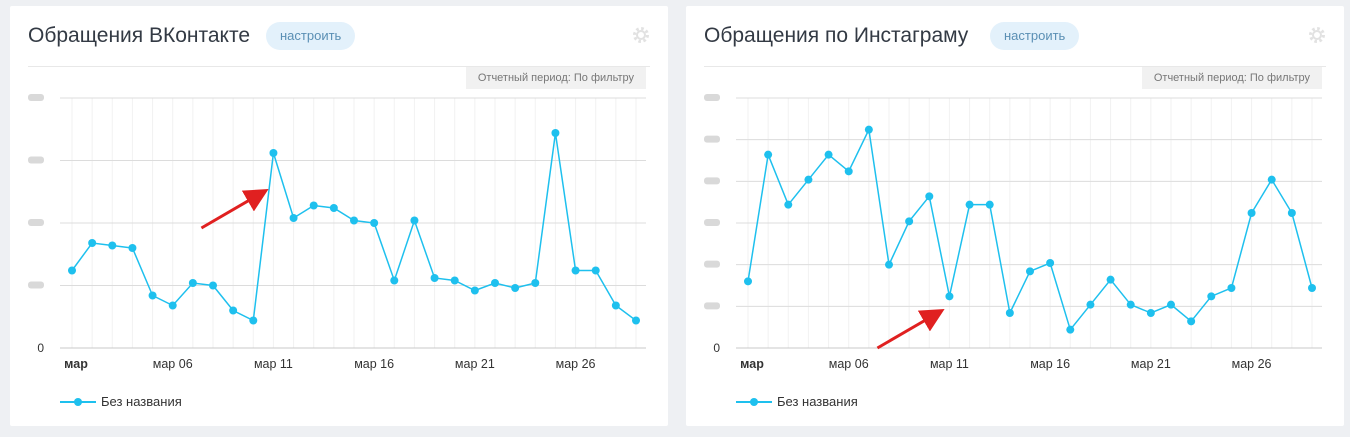  Describe the element at coordinates (139, 35) in the screenshot. I see `chart-title: Обращения ВКонтакте` at that location.